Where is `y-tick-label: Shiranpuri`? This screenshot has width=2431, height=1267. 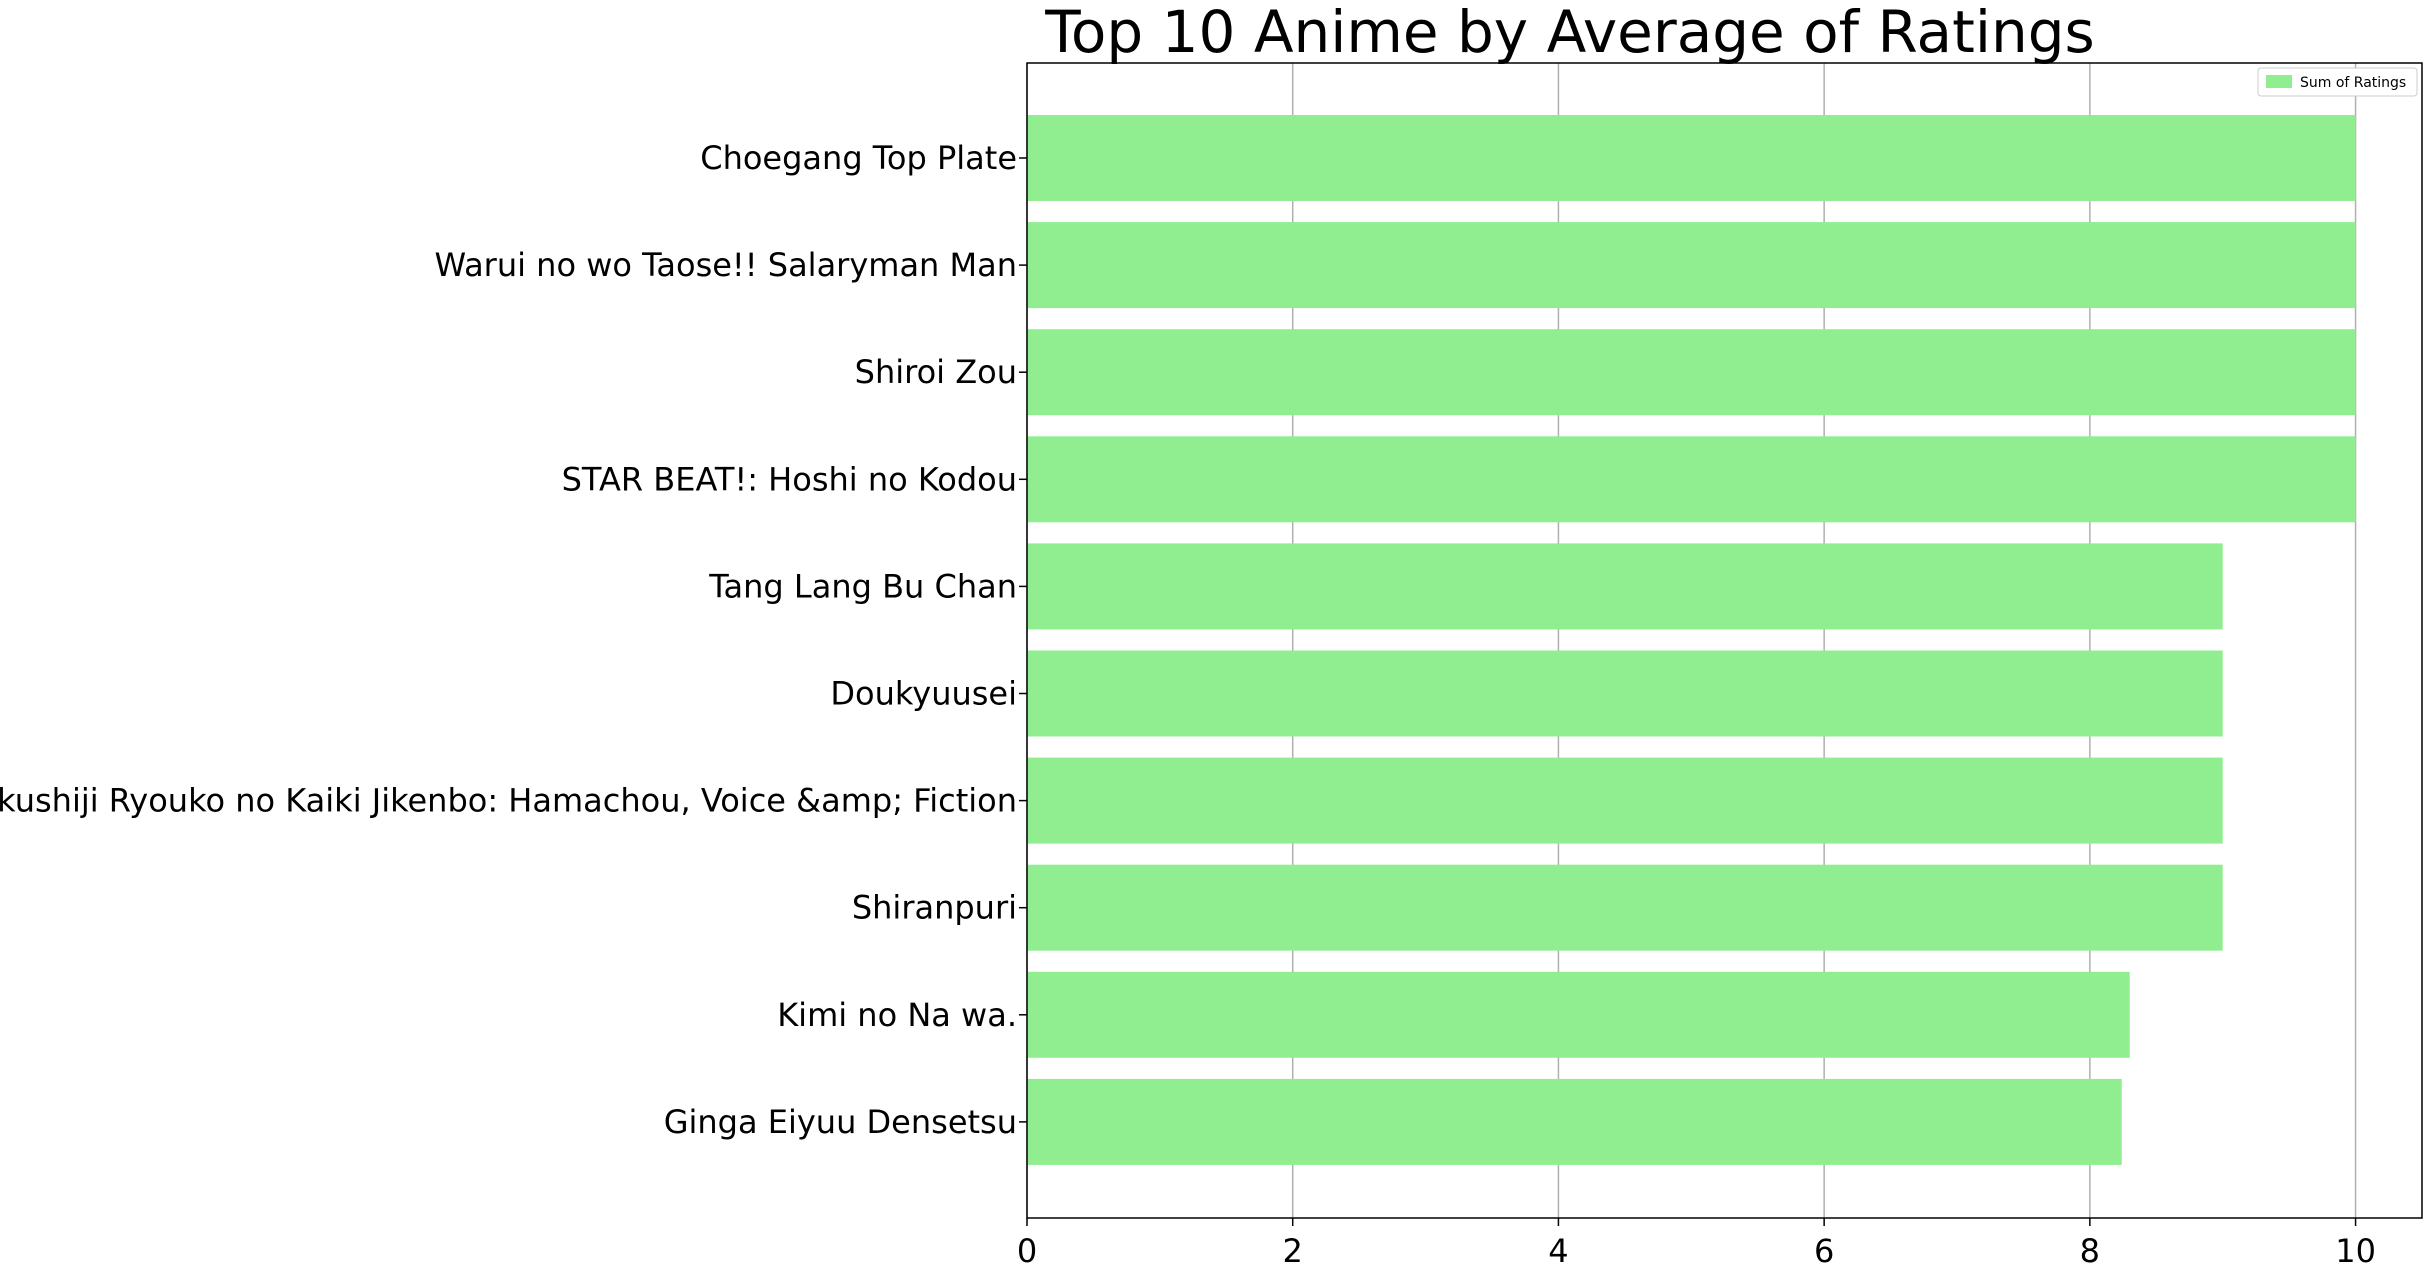
y-tick-label: Shiranpuri is located at coordinates (934, 908).